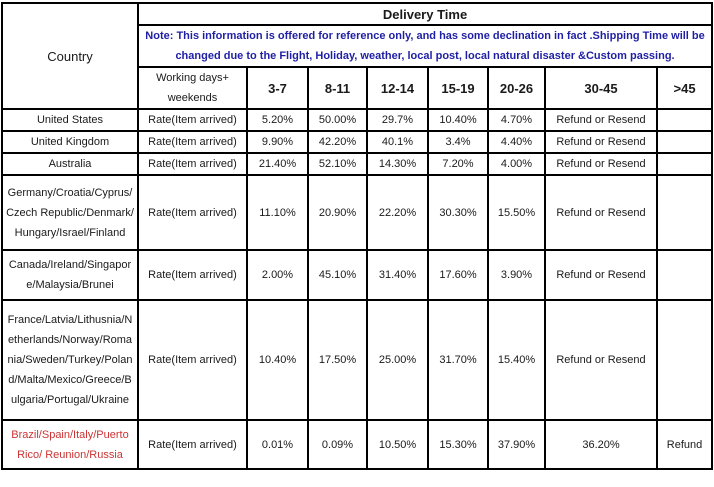 This screenshot has height=487, width=714. I want to click on cell-country: United States, so click(70, 120).